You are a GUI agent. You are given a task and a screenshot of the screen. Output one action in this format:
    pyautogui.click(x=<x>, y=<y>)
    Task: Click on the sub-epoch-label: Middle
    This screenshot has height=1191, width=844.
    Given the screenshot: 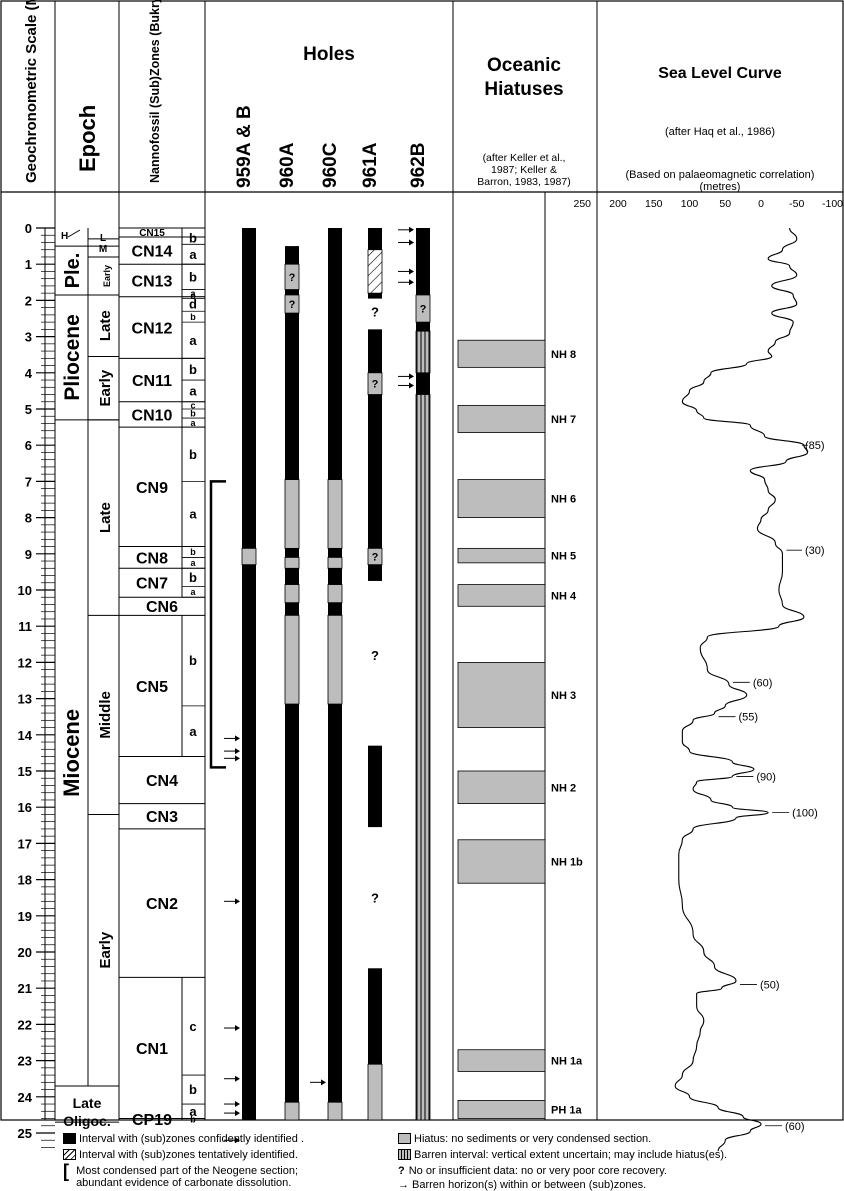 What is the action you would take?
    pyautogui.click(x=105, y=715)
    